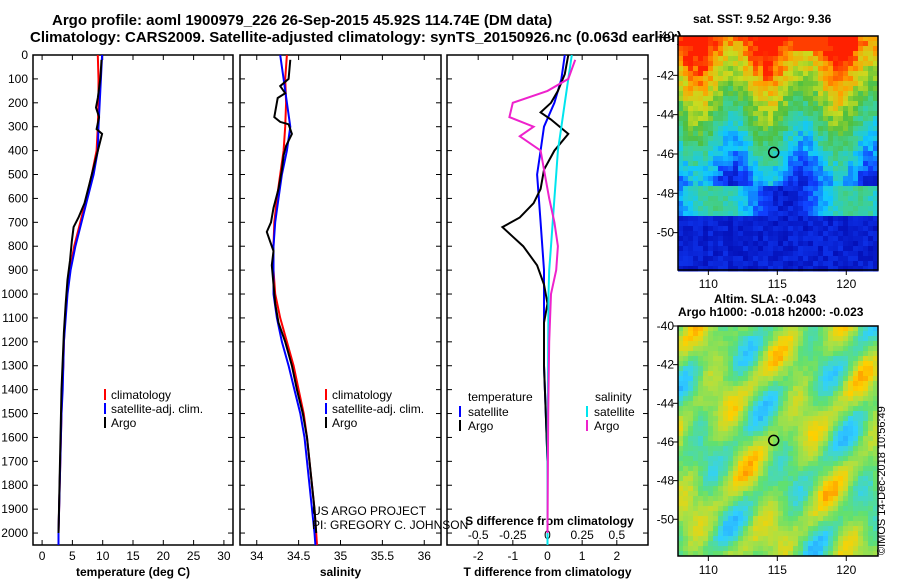 The image size is (900, 580). What do you see at coordinates (616, 535) in the screenshot?
I see `x2-tick-label: 0.5` at bounding box center [616, 535].